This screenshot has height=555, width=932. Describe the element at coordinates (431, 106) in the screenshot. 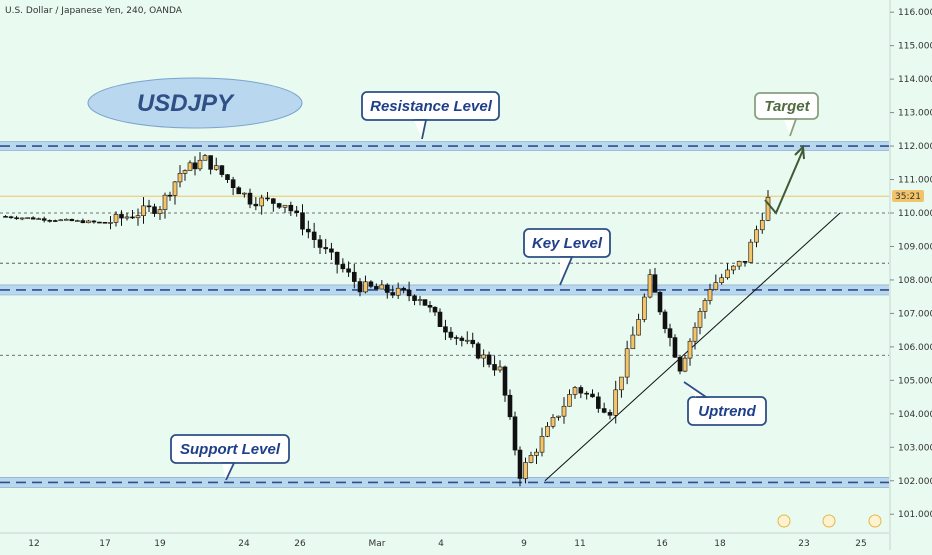

I see `resistance-label: Resistance Level` at that location.